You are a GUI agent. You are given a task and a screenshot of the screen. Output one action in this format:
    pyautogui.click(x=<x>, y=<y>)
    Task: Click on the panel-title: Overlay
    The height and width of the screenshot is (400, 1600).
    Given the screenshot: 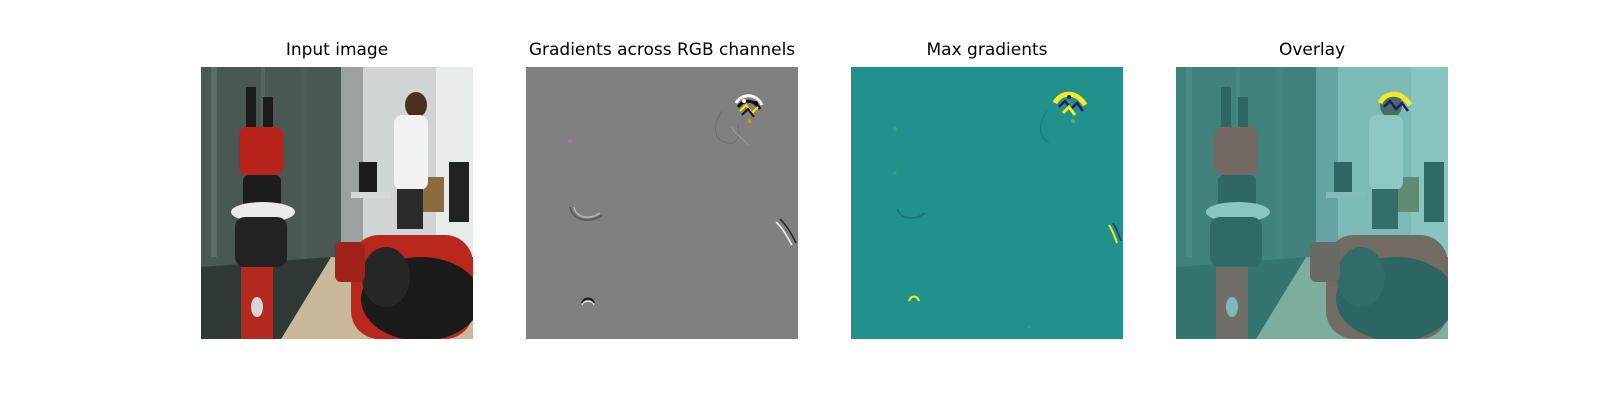 What is the action you would take?
    pyautogui.click(x=1312, y=50)
    